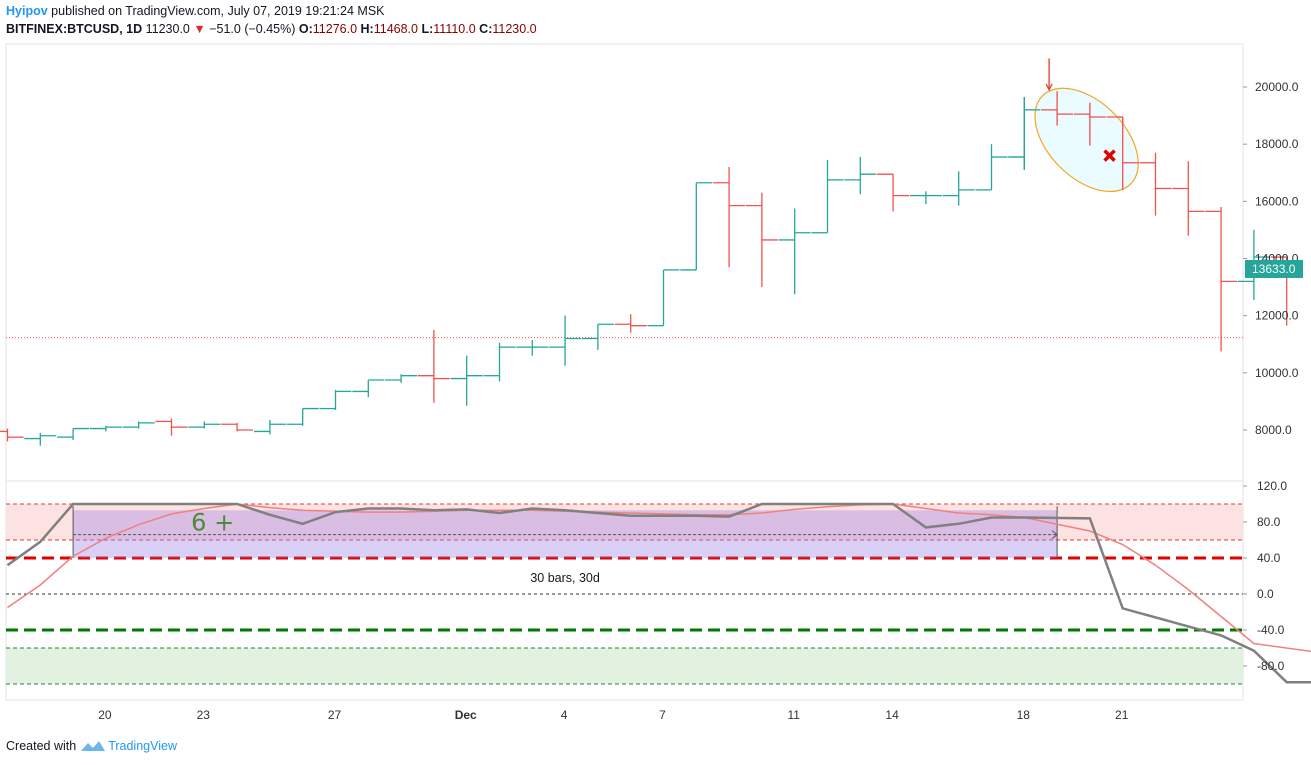 The image size is (1311, 765). I want to click on range-box-label: 30 bars, 30d, so click(565, 578).